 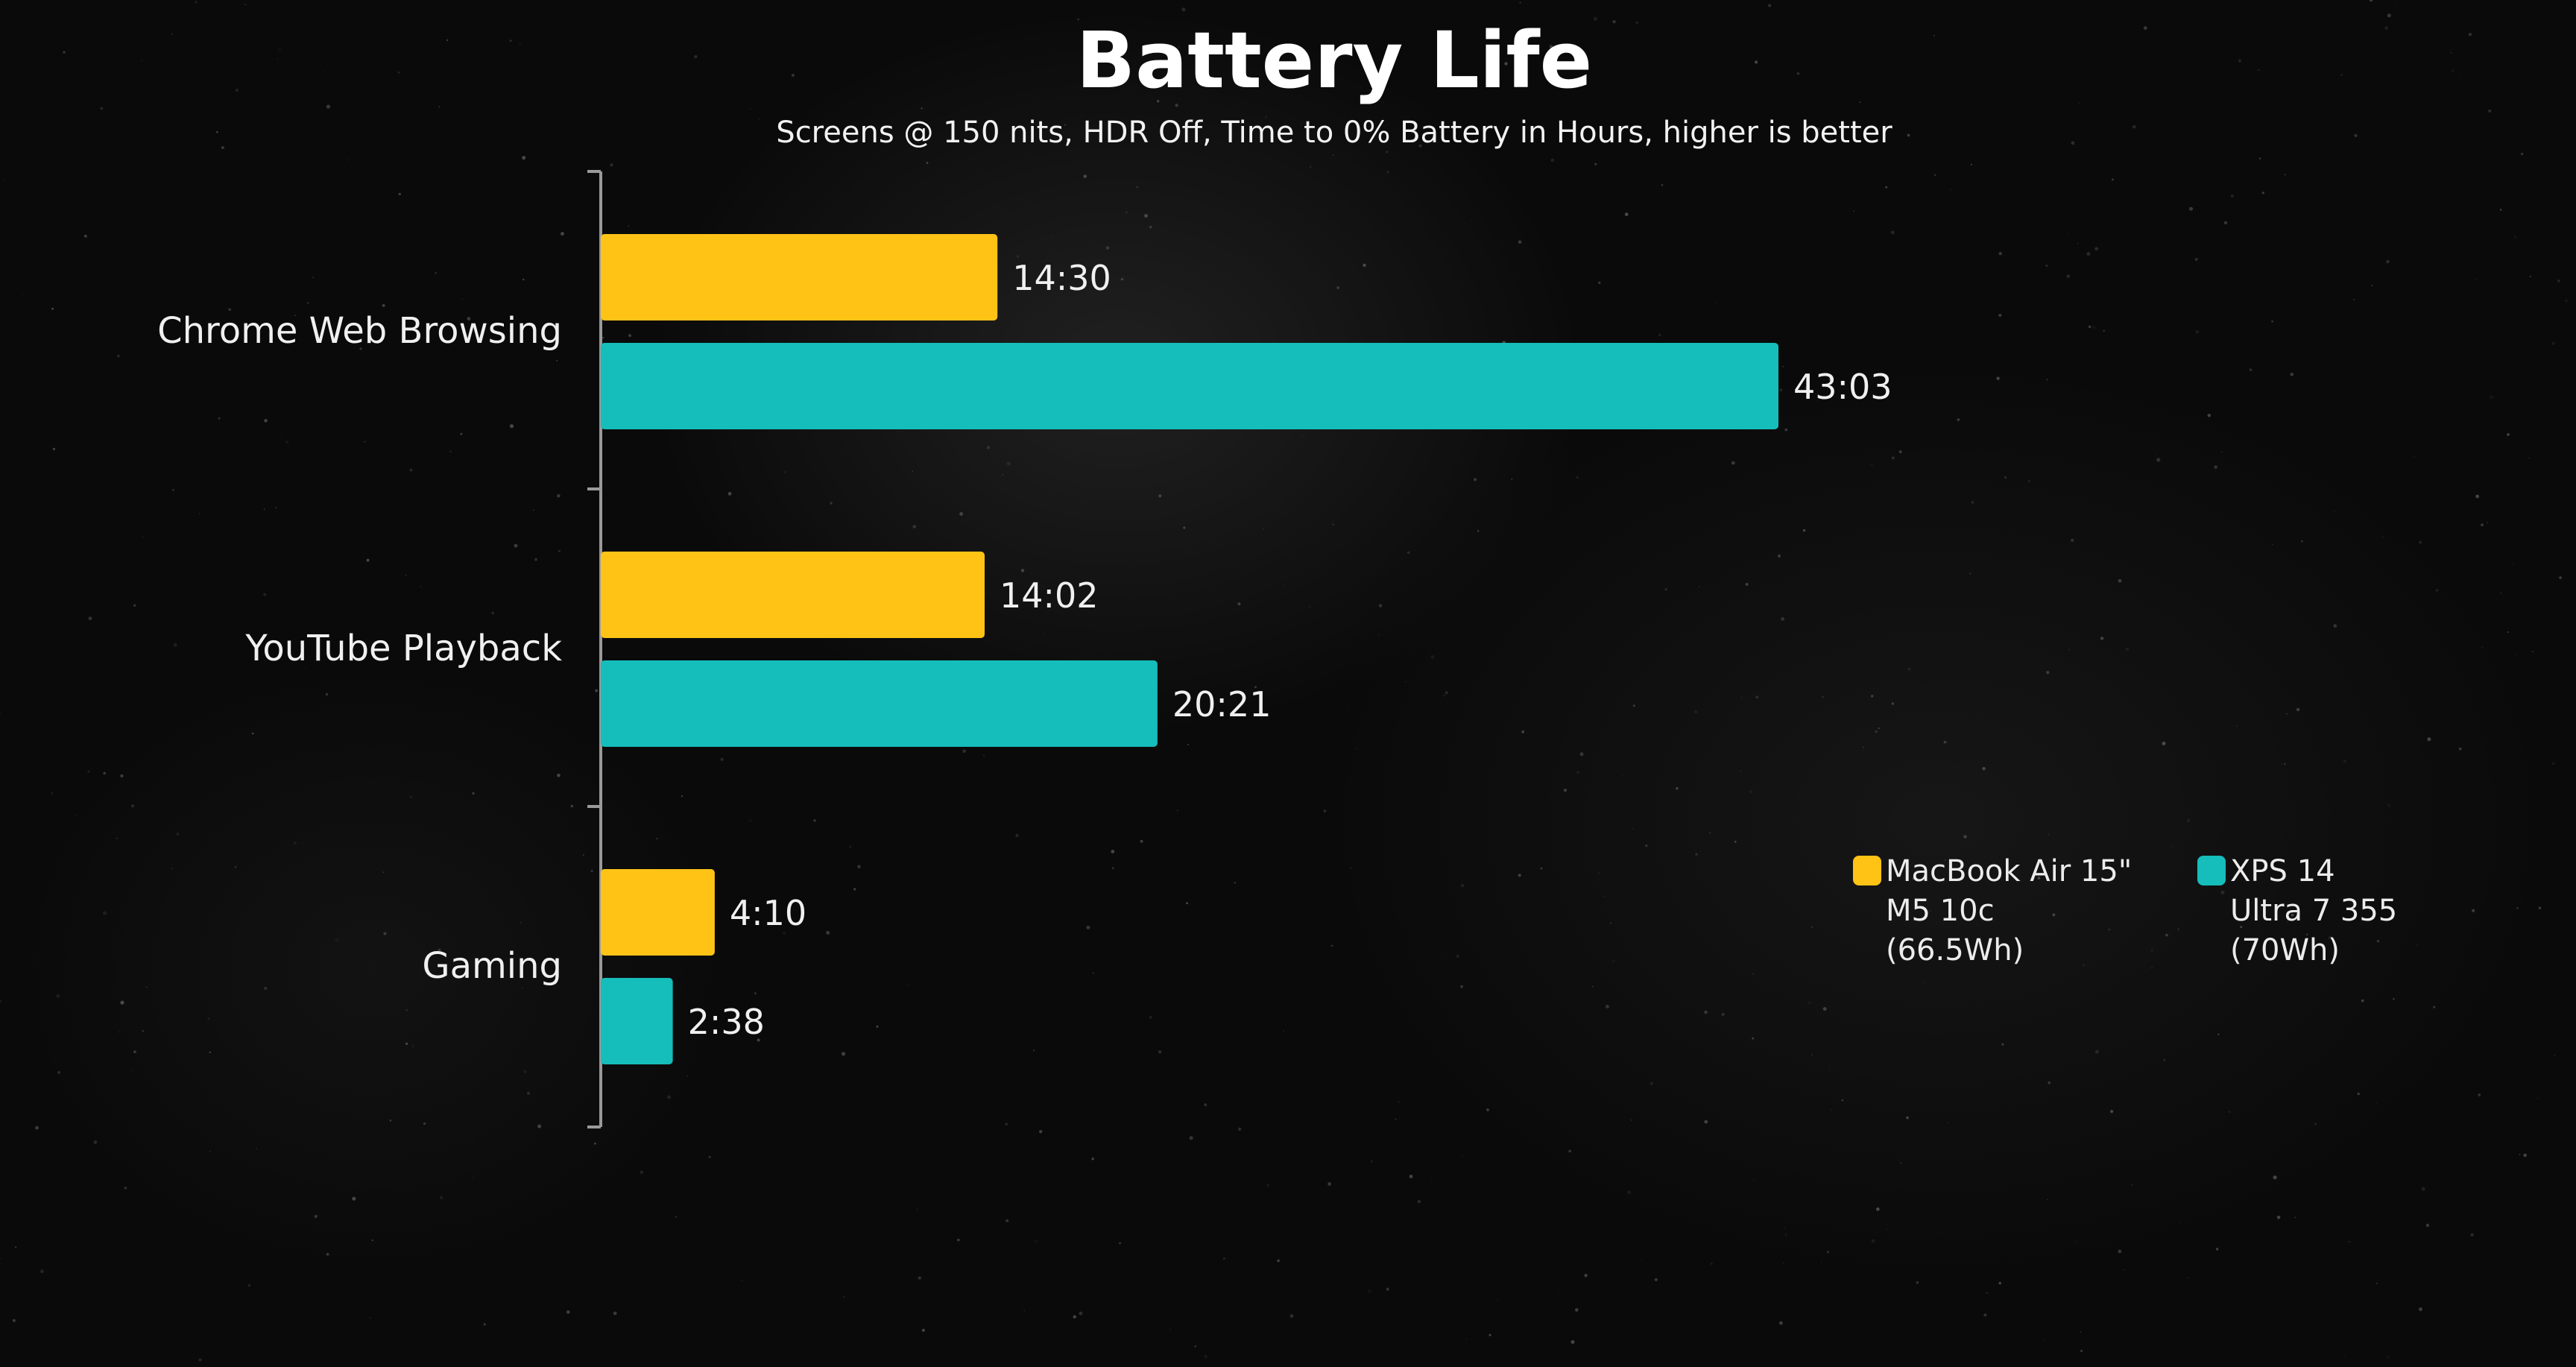 I want to click on value-label: 43:03, so click(x=1842, y=387).